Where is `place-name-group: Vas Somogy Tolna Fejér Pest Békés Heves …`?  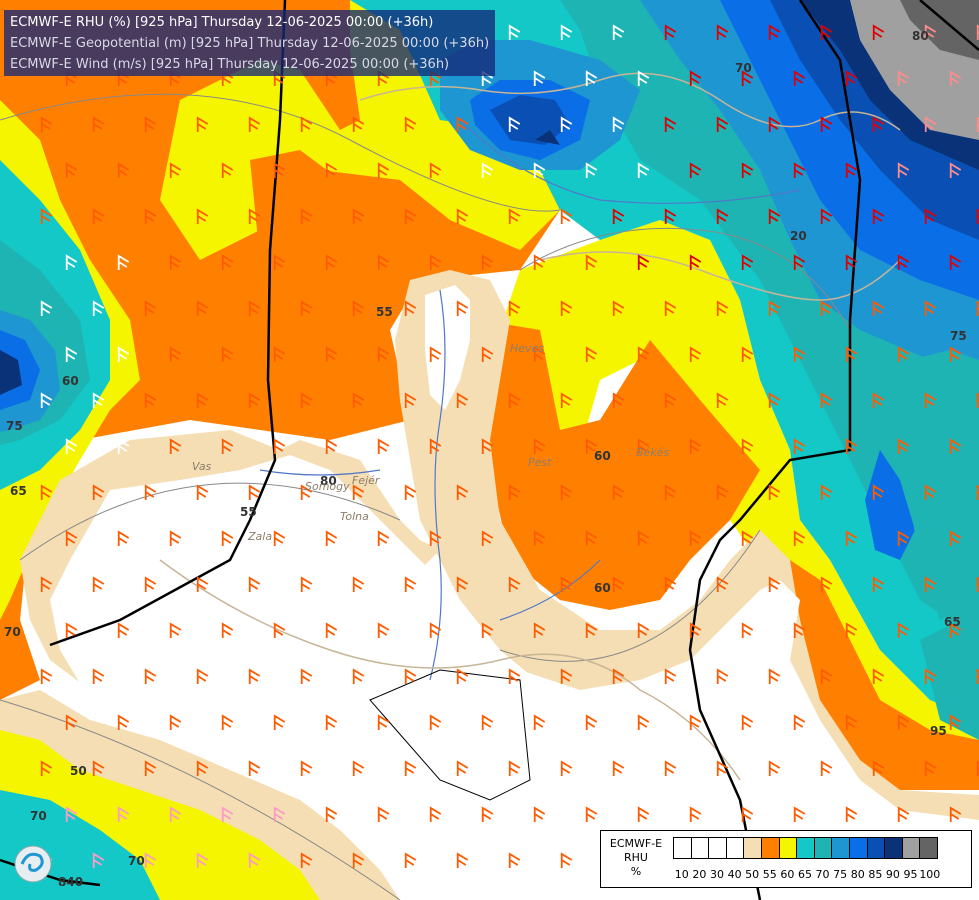
place-name-group: Vas Somogy Tolna Fejér Pest Békés Heves … is located at coordinates (430, 442).